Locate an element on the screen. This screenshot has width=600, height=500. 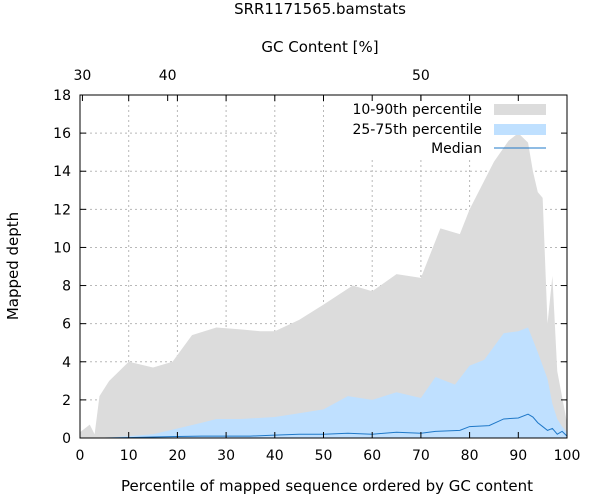
median-line is located at coordinates (324, 426).